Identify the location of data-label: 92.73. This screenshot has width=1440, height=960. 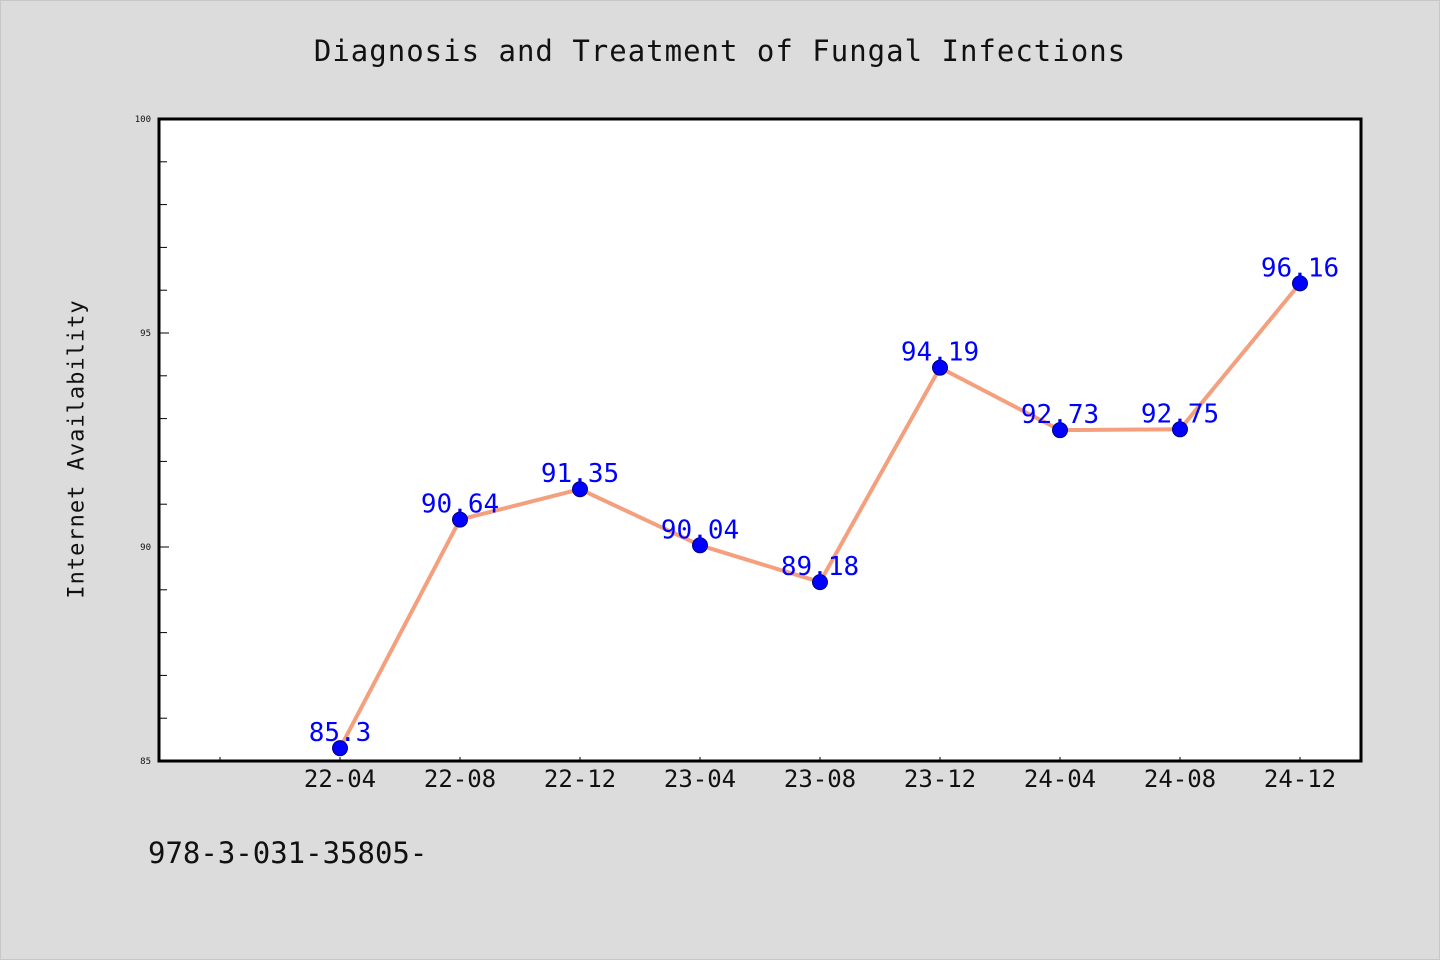
(1060, 415).